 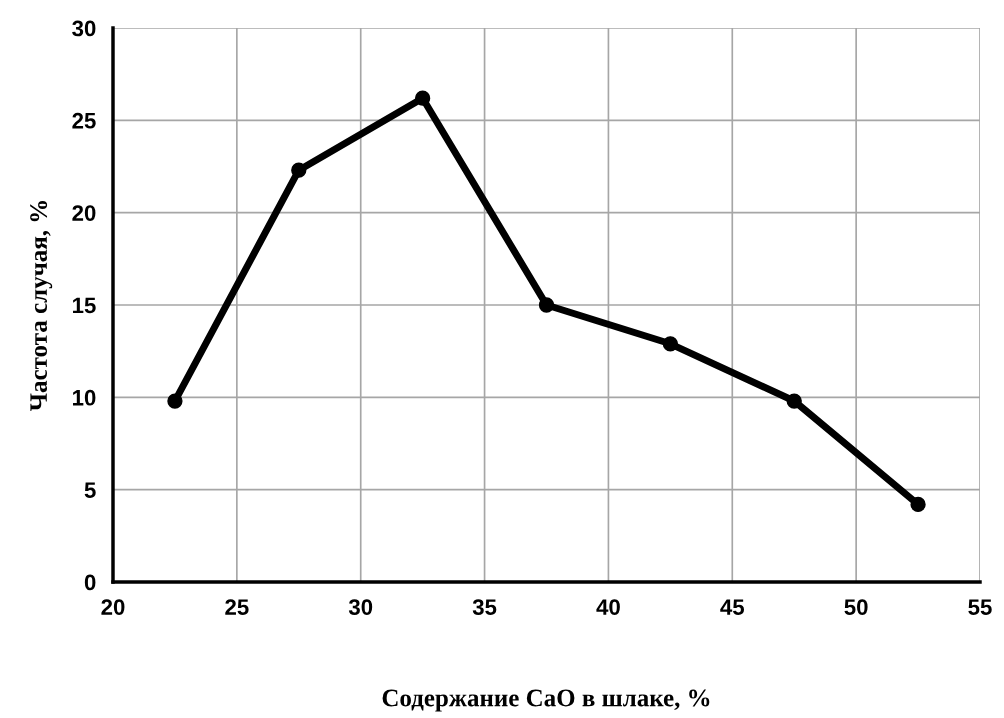 I want to click on x-tick-label: 35, so click(x=484, y=607).